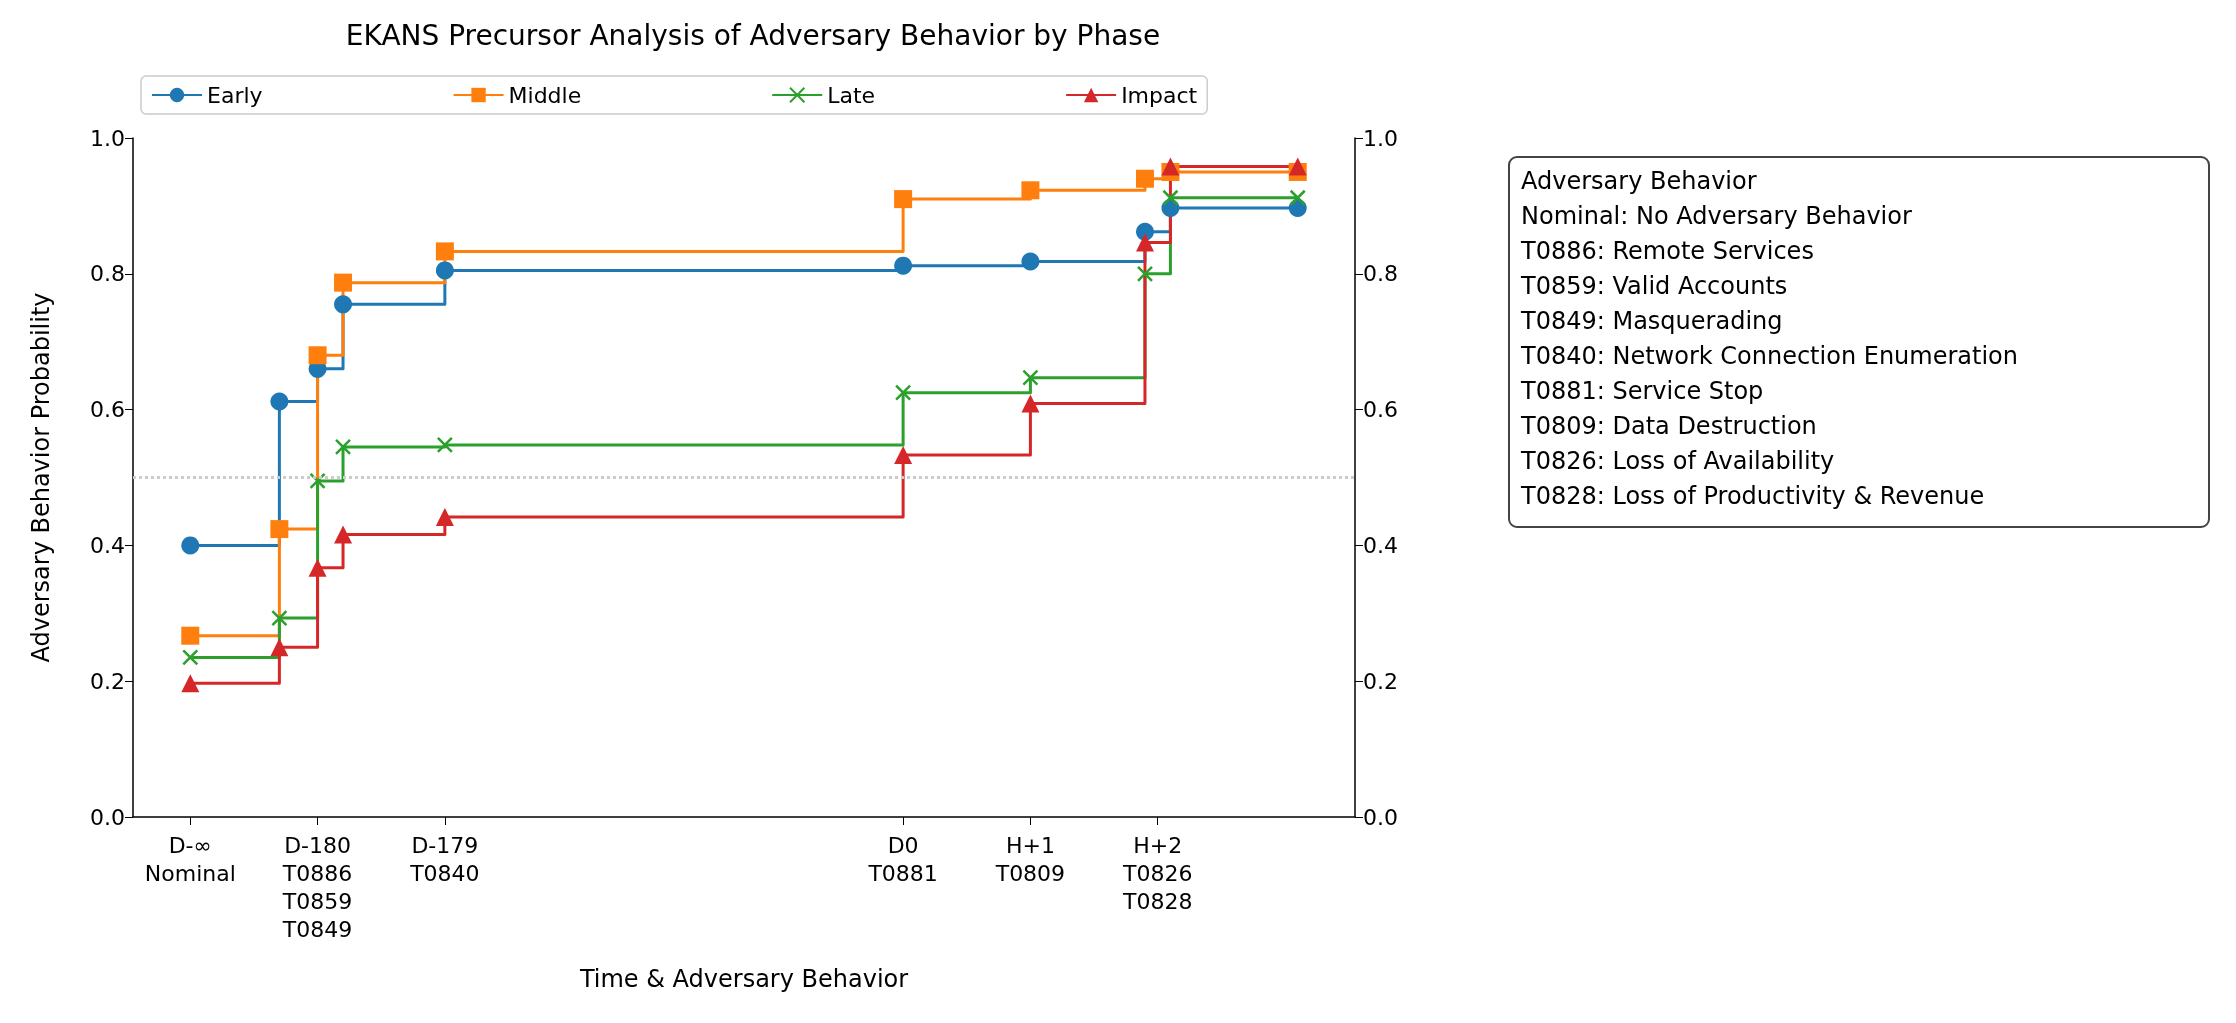 This screenshot has height=1023, width=2236. I want to click on x-tick-label: H+2 T0826 T0828, so click(1157, 873).